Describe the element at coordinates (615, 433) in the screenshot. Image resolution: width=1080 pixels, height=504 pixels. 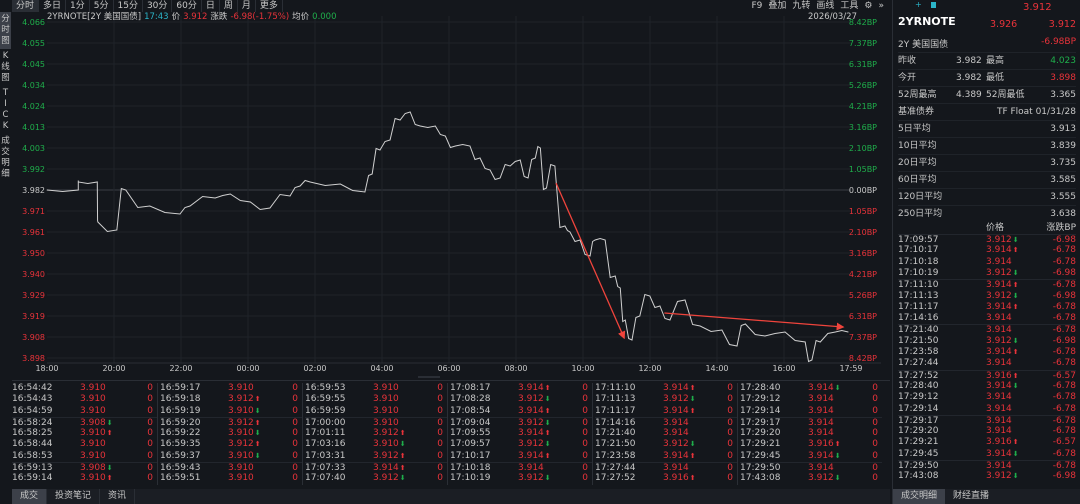
I see `trade-time: 17:21:40` at that location.